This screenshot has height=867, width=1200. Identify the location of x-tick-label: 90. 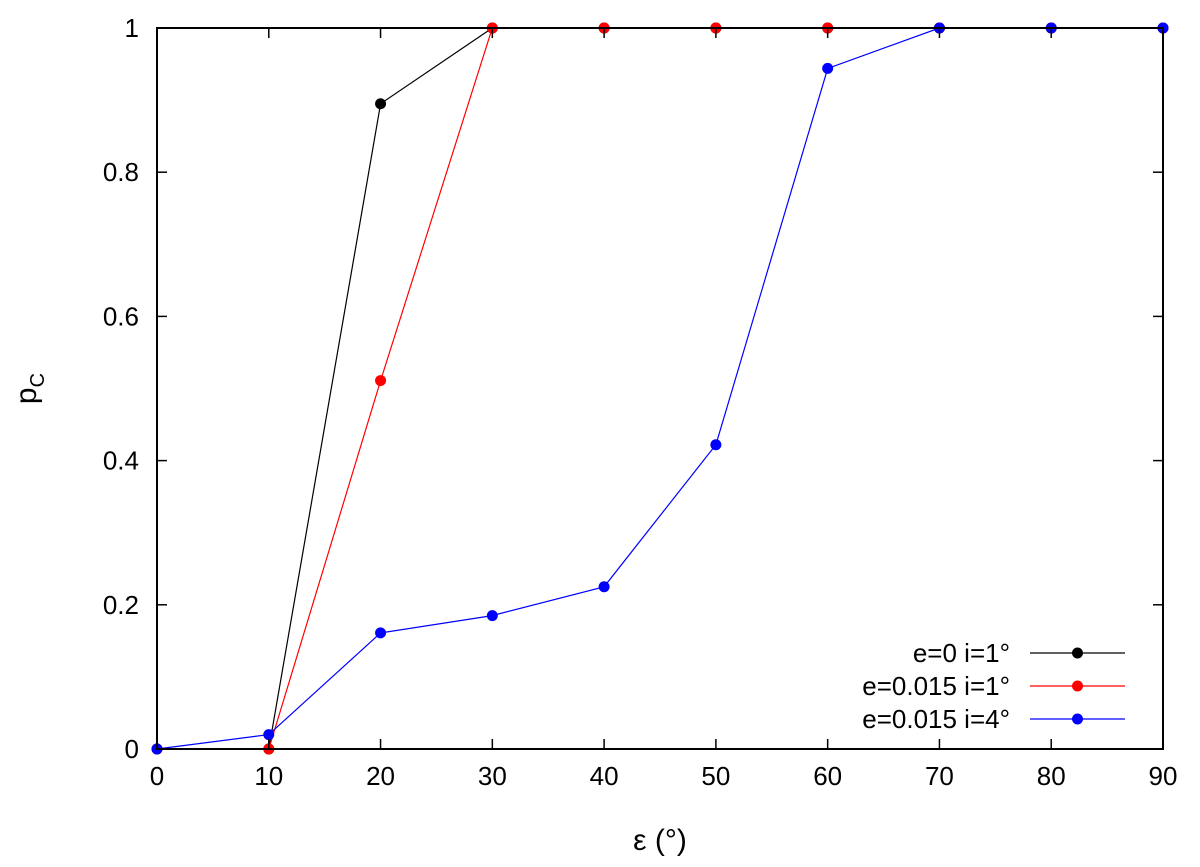
(1163, 776).